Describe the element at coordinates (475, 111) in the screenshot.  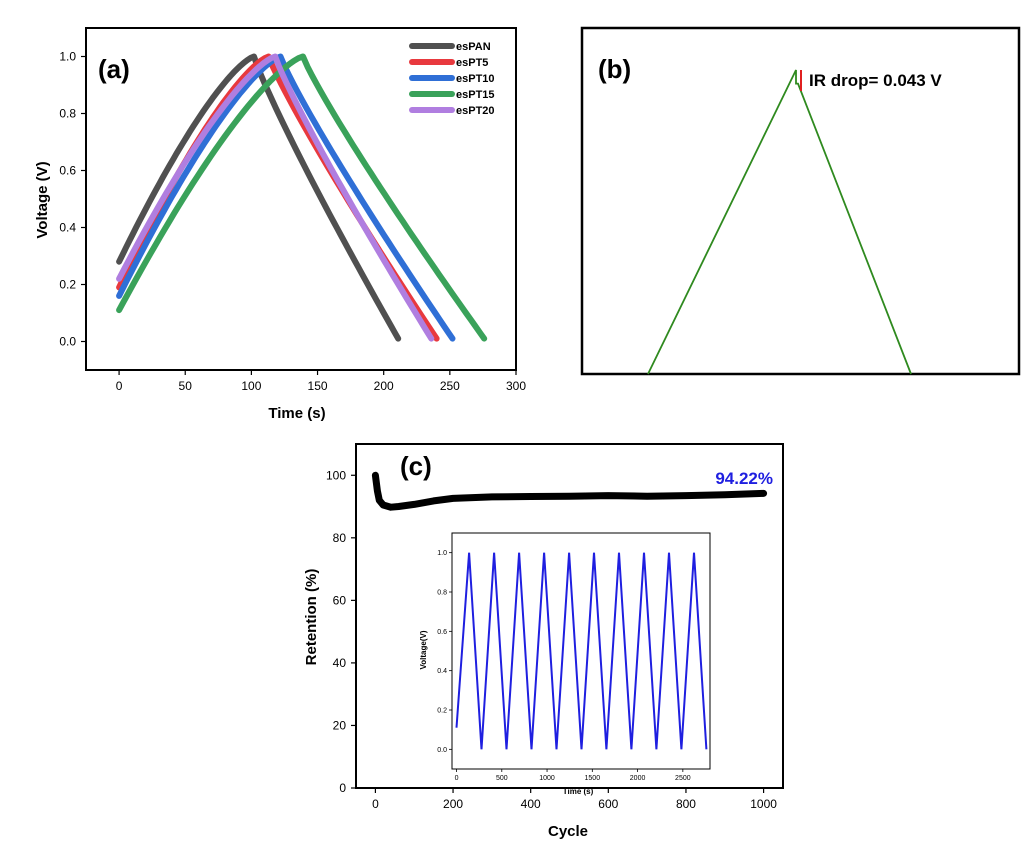
I see `legend-label-espt20: esPT20` at that location.